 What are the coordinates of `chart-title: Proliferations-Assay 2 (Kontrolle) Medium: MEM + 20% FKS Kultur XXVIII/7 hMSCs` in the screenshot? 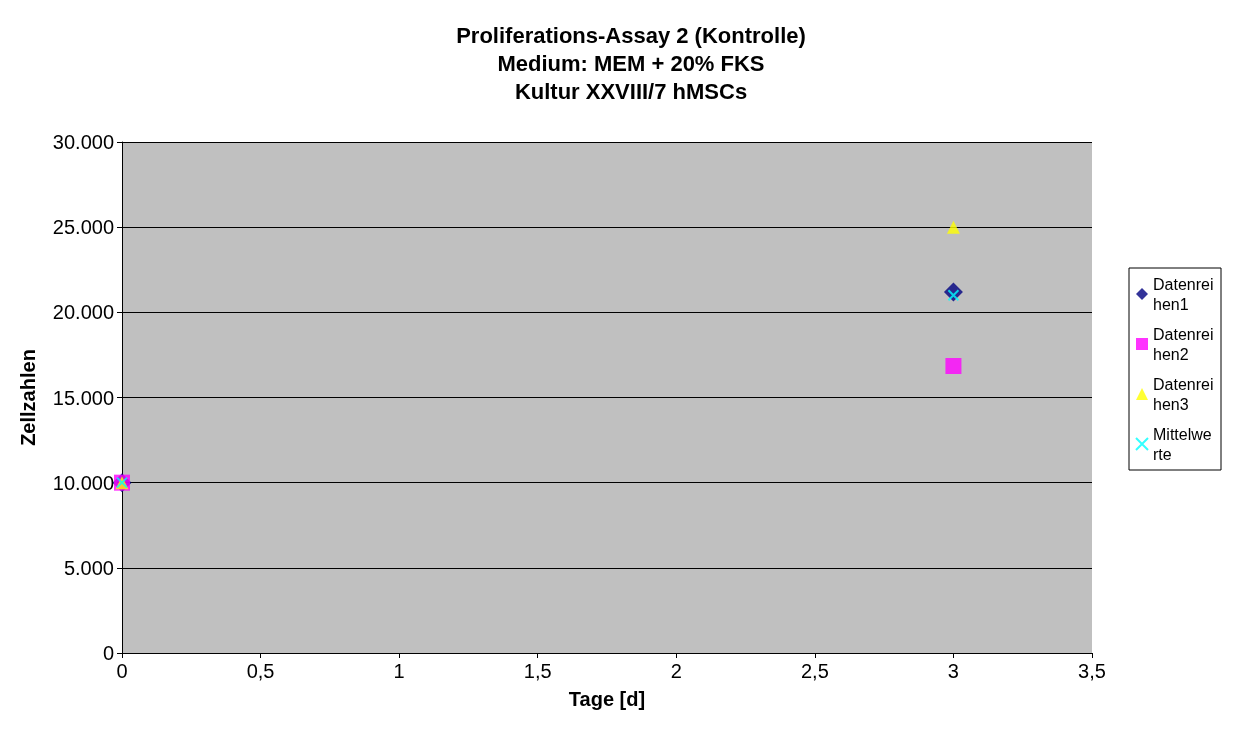 It's located at (631, 63).